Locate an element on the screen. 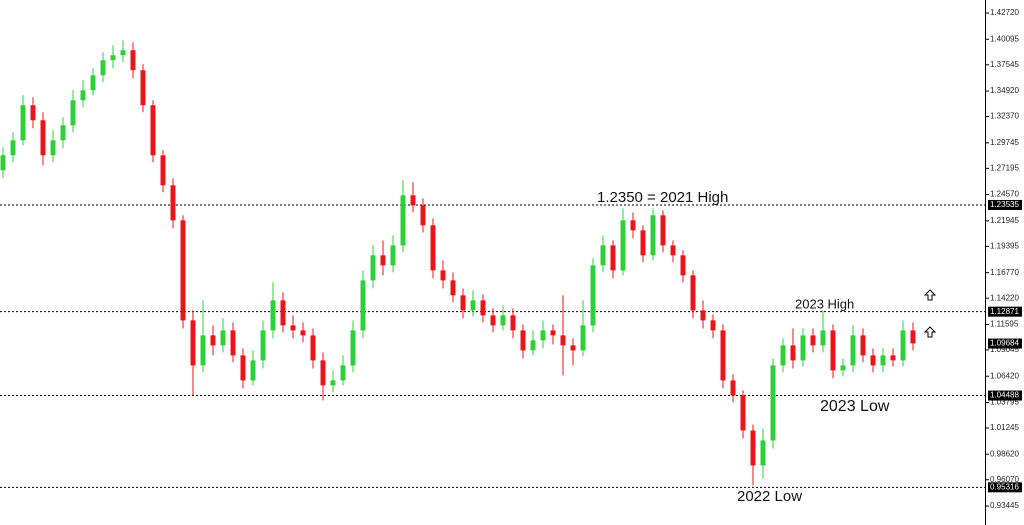  level-label: 0.95316 is located at coordinates (1004, 486).